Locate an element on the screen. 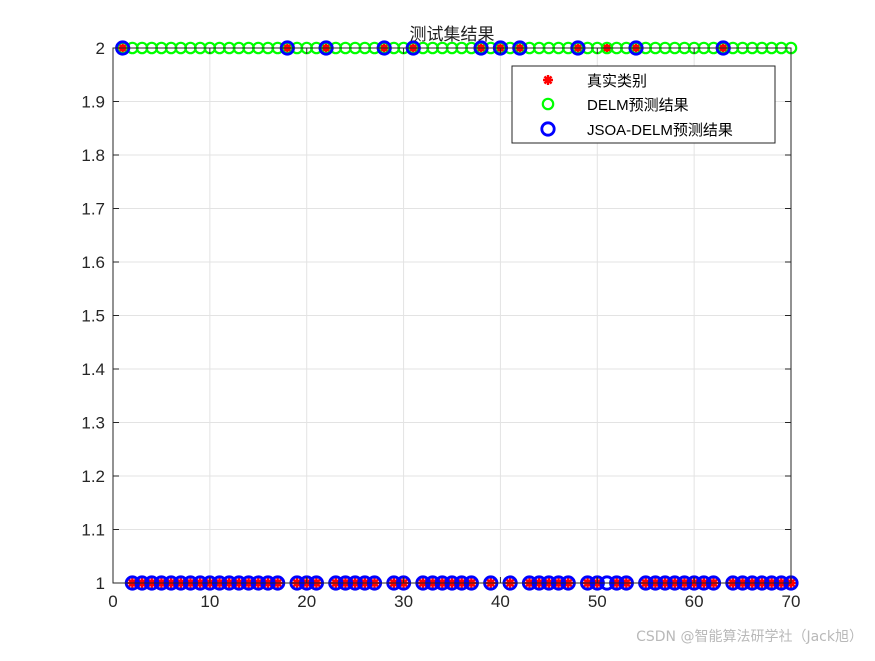  y-tick-label: 1 is located at coordinates (100, 583).